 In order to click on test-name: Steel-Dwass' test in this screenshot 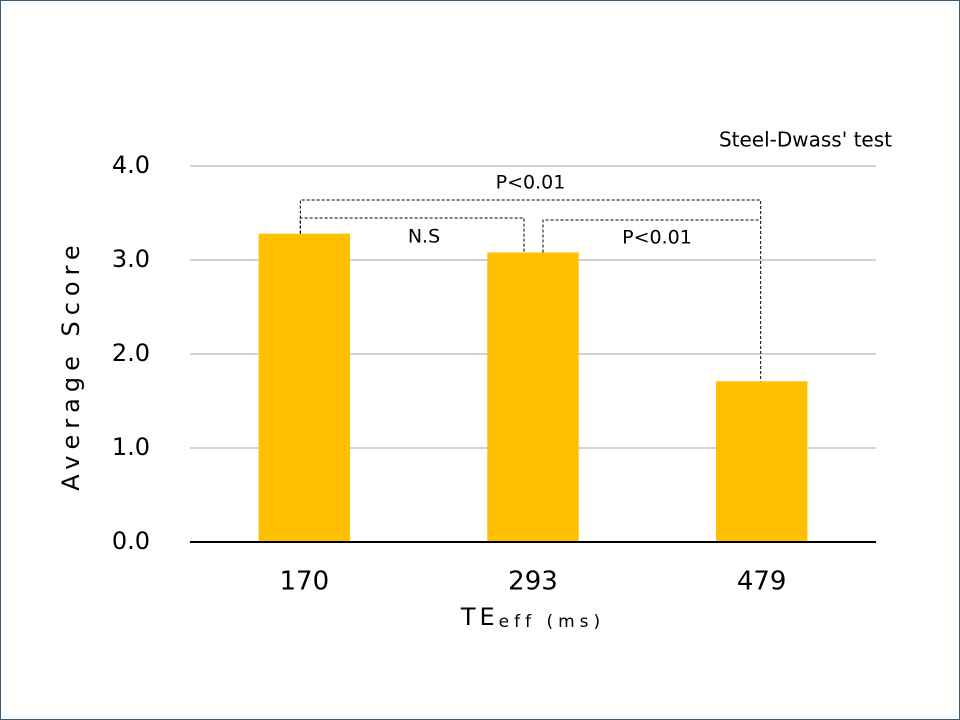, I will do `click(805, 140)`.